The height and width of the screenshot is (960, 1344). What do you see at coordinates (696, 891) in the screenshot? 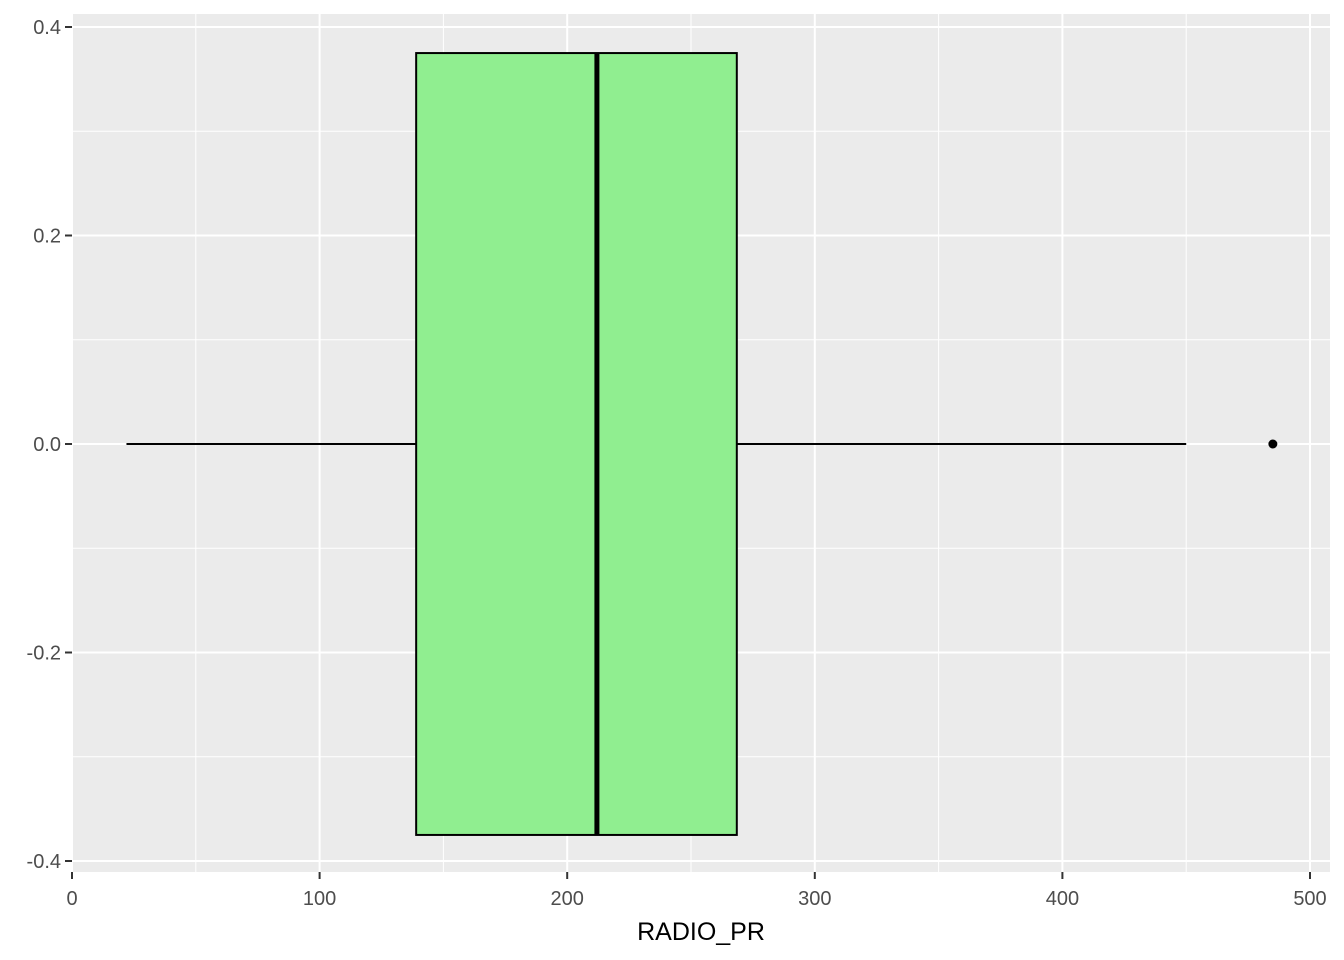
I see `x-axis: 0 100 200 300 400 500` at bounding box center [696, 891].